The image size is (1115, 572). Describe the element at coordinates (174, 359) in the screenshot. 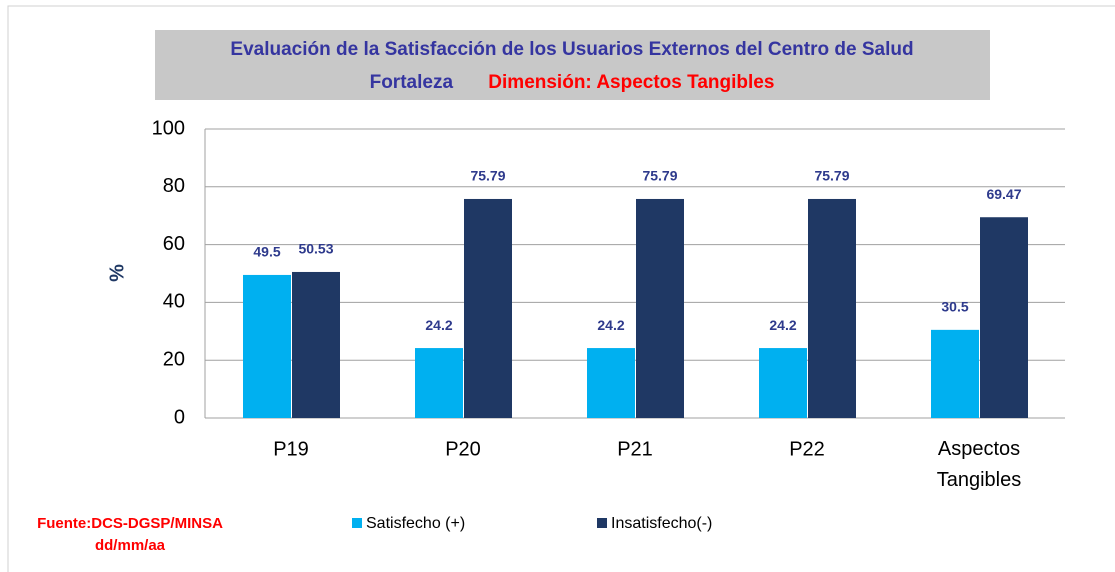

I see `y-tick-label: 20` at that location.